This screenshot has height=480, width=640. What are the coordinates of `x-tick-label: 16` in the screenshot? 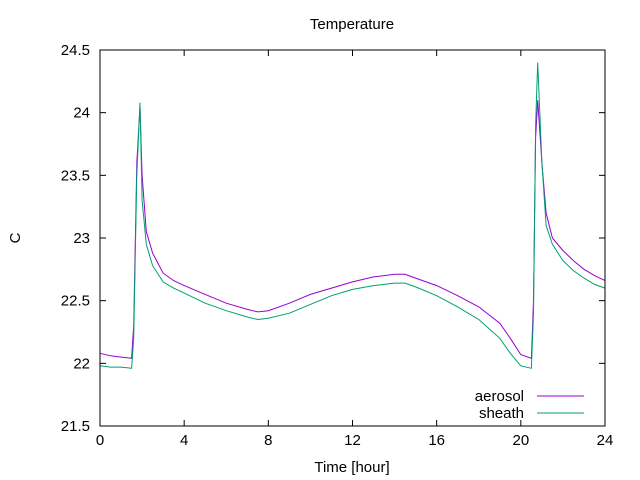 It's located at (436, 440).